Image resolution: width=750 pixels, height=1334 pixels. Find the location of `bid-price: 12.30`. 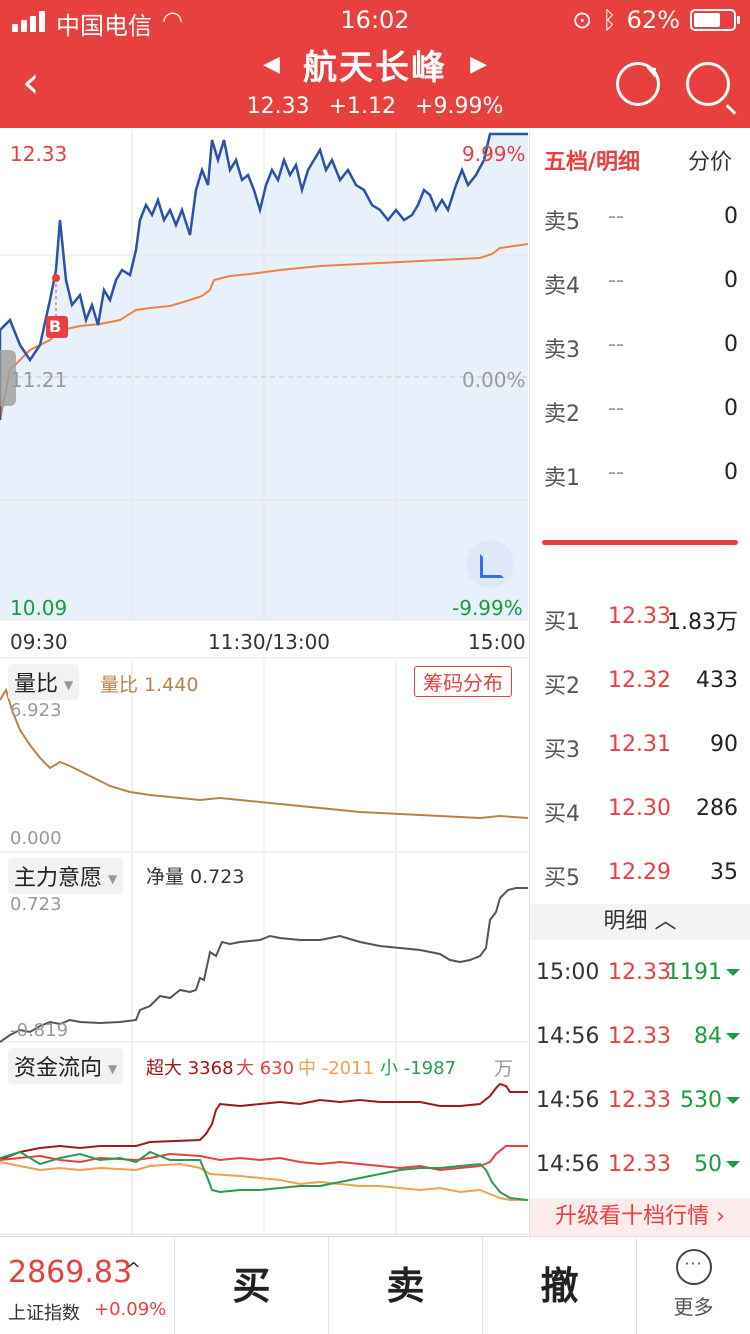

bid-price: 12.30 is located at coordinates (639, 808).